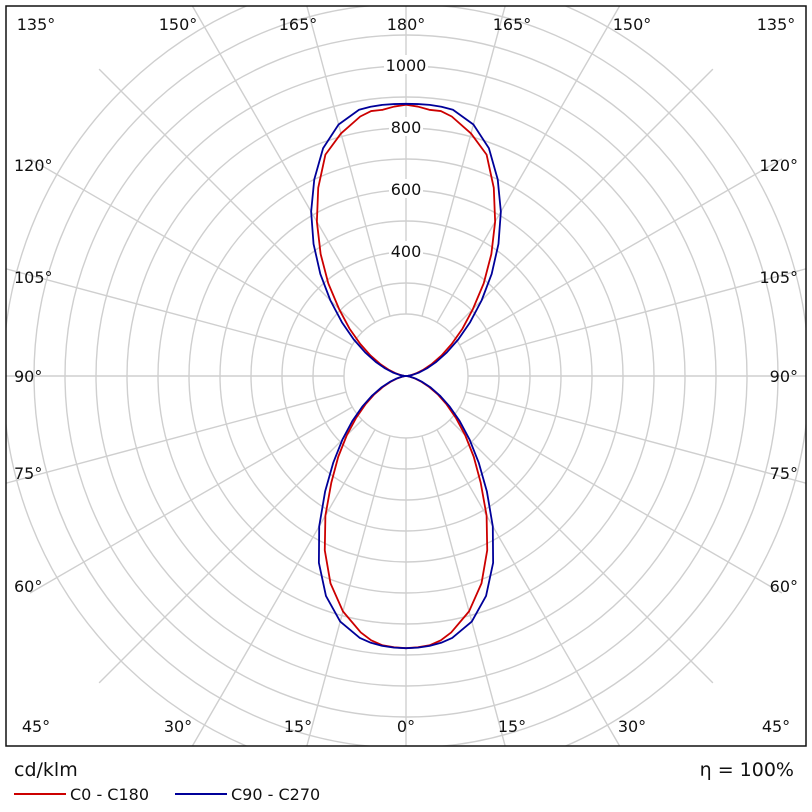 Image resolution: width=812 pixels, height=812 pixels. I want to click on radial-tick-label: 1000, so click(406, 65).